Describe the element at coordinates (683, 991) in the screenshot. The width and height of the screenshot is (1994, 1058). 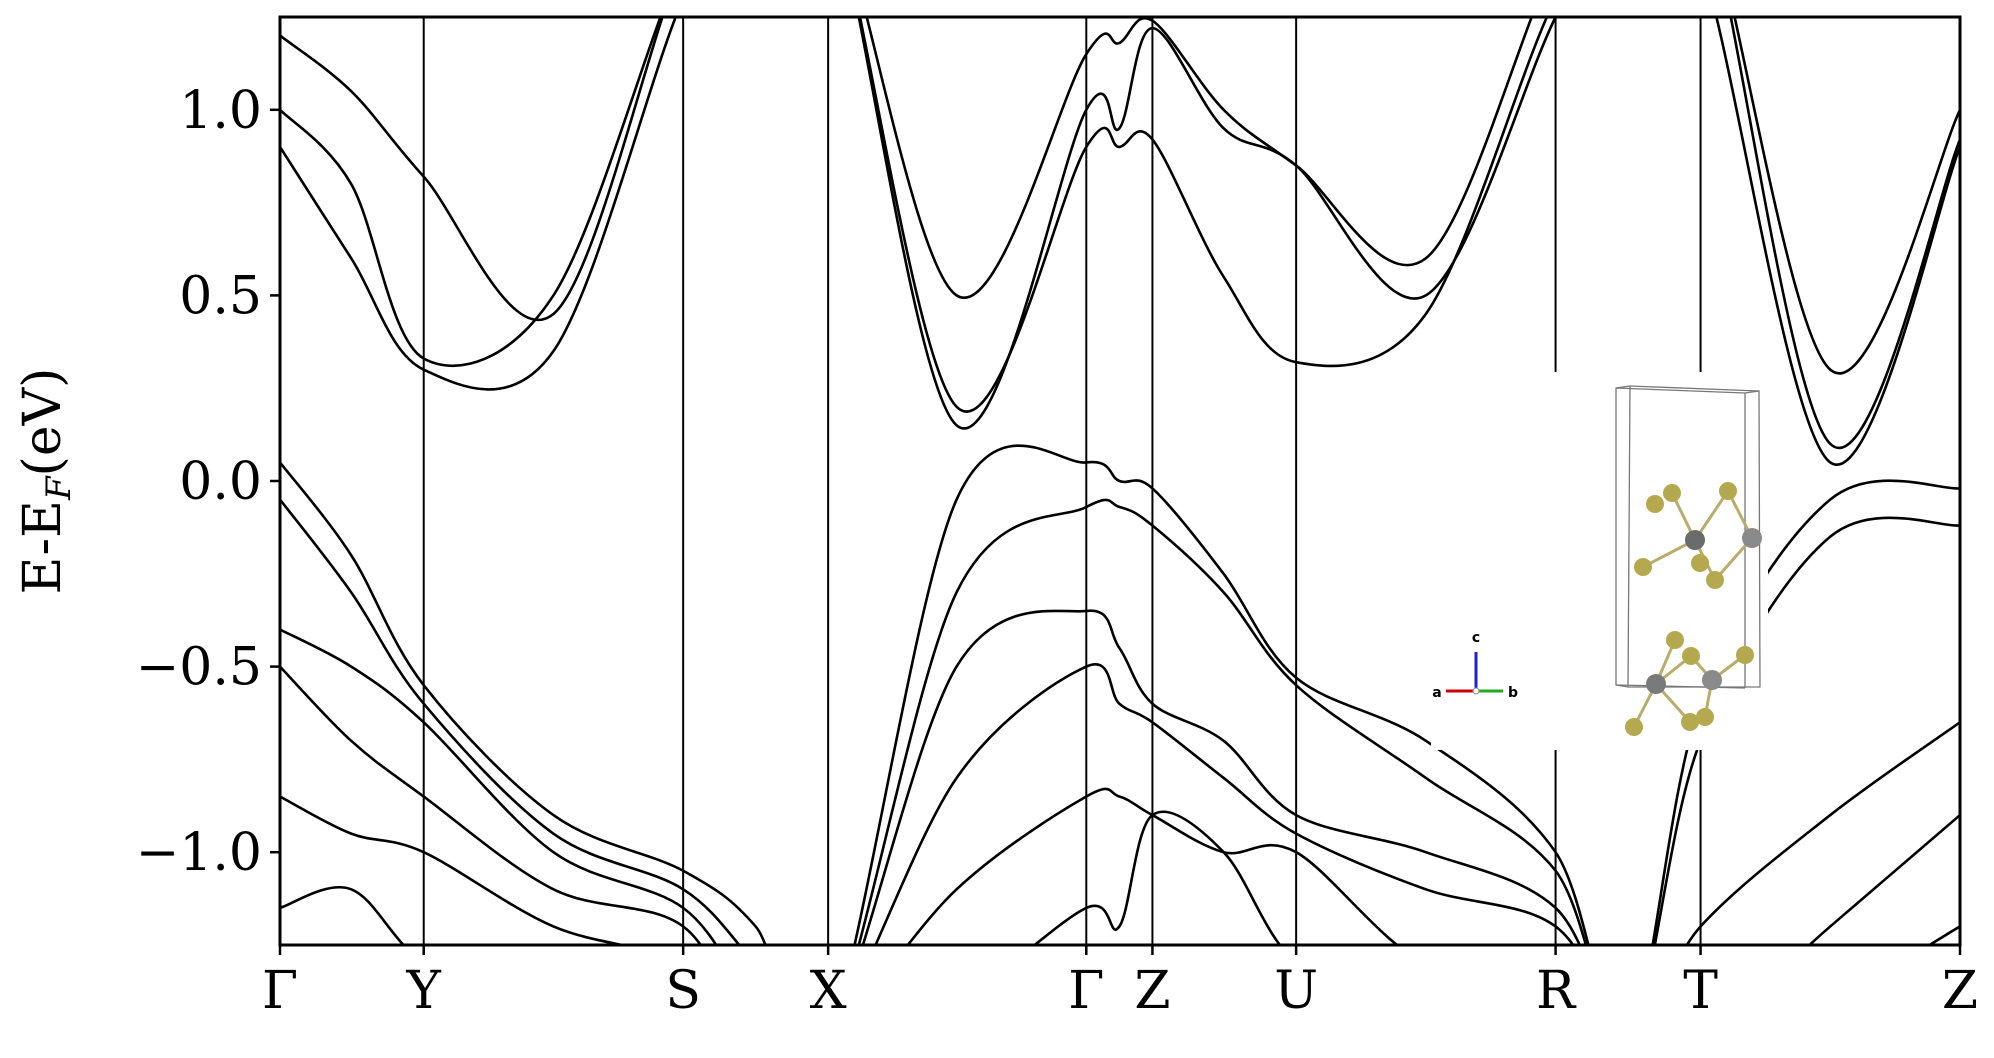
I see `x-tick-label: S` at that location.